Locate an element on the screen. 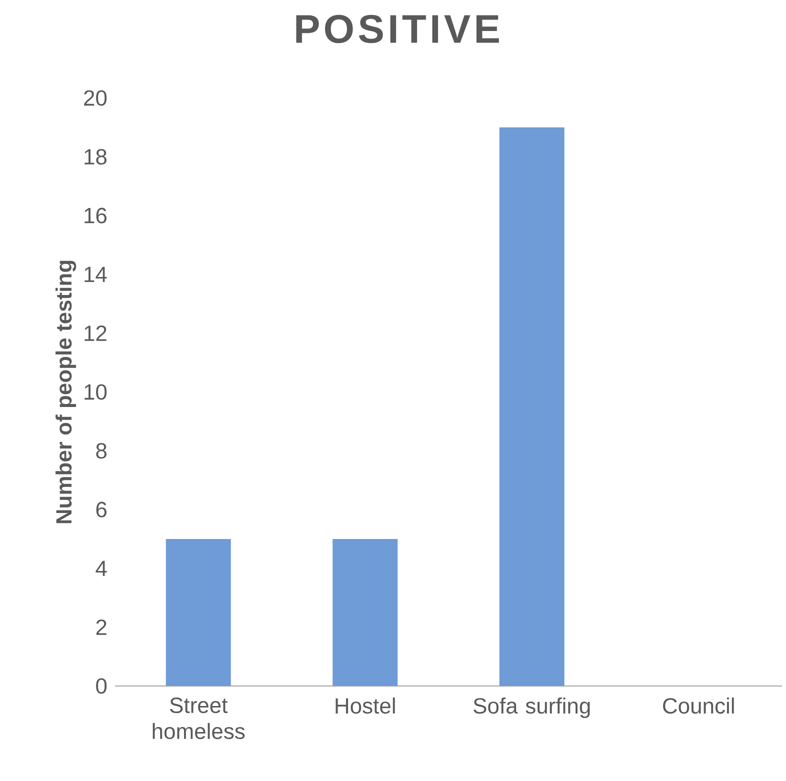 The width and height of the screenshot is (786, 781). y-tick-label: 4 is located at coordinates (101, 568).